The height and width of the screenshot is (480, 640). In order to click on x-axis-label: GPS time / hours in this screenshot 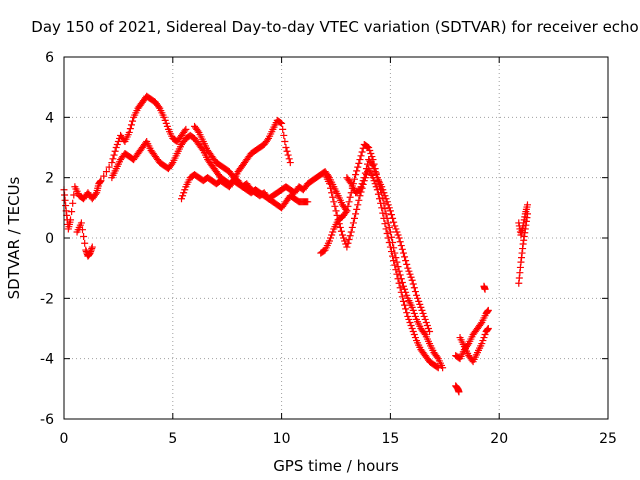, I will do `click(336, 466)`.